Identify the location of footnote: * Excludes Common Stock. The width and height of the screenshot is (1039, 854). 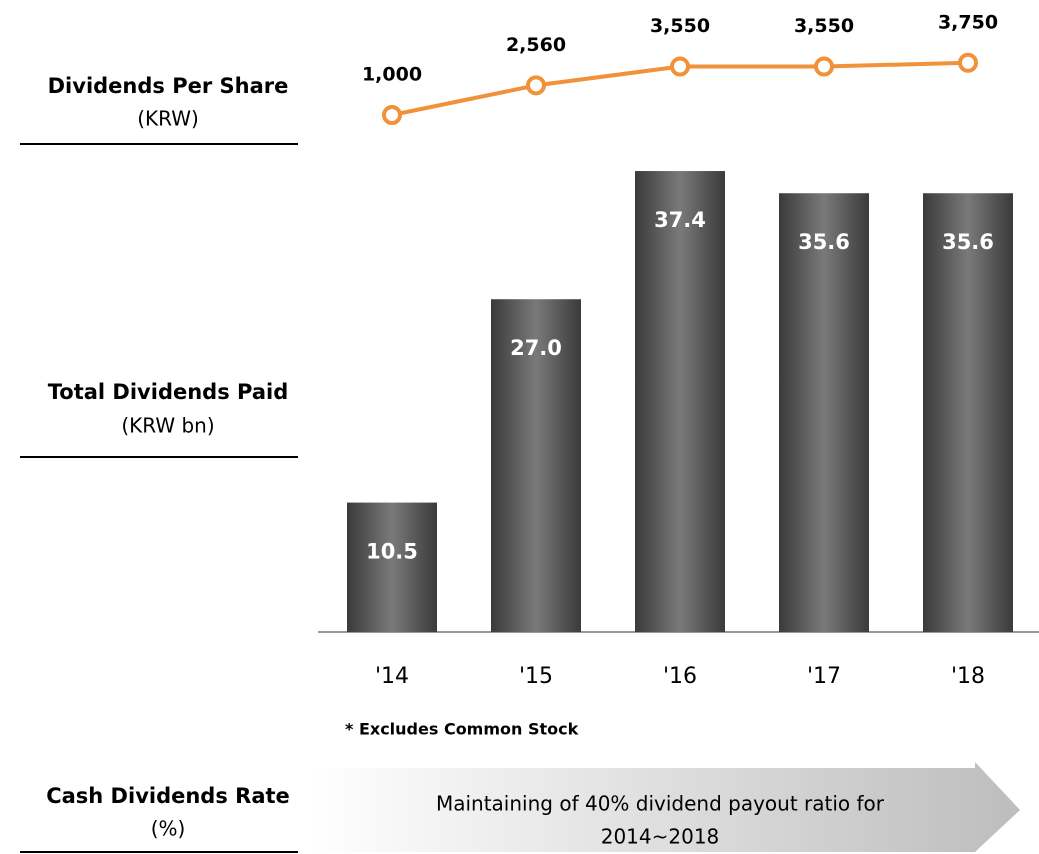
(462, 729).